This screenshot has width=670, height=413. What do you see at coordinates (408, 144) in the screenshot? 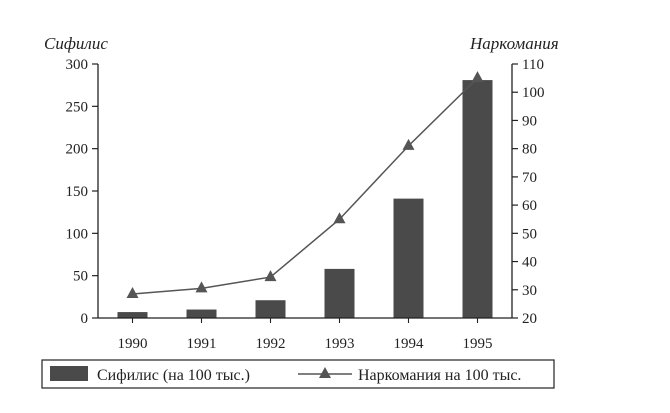
I see `point-narkomania-1994` at bounding box center [408, 144].